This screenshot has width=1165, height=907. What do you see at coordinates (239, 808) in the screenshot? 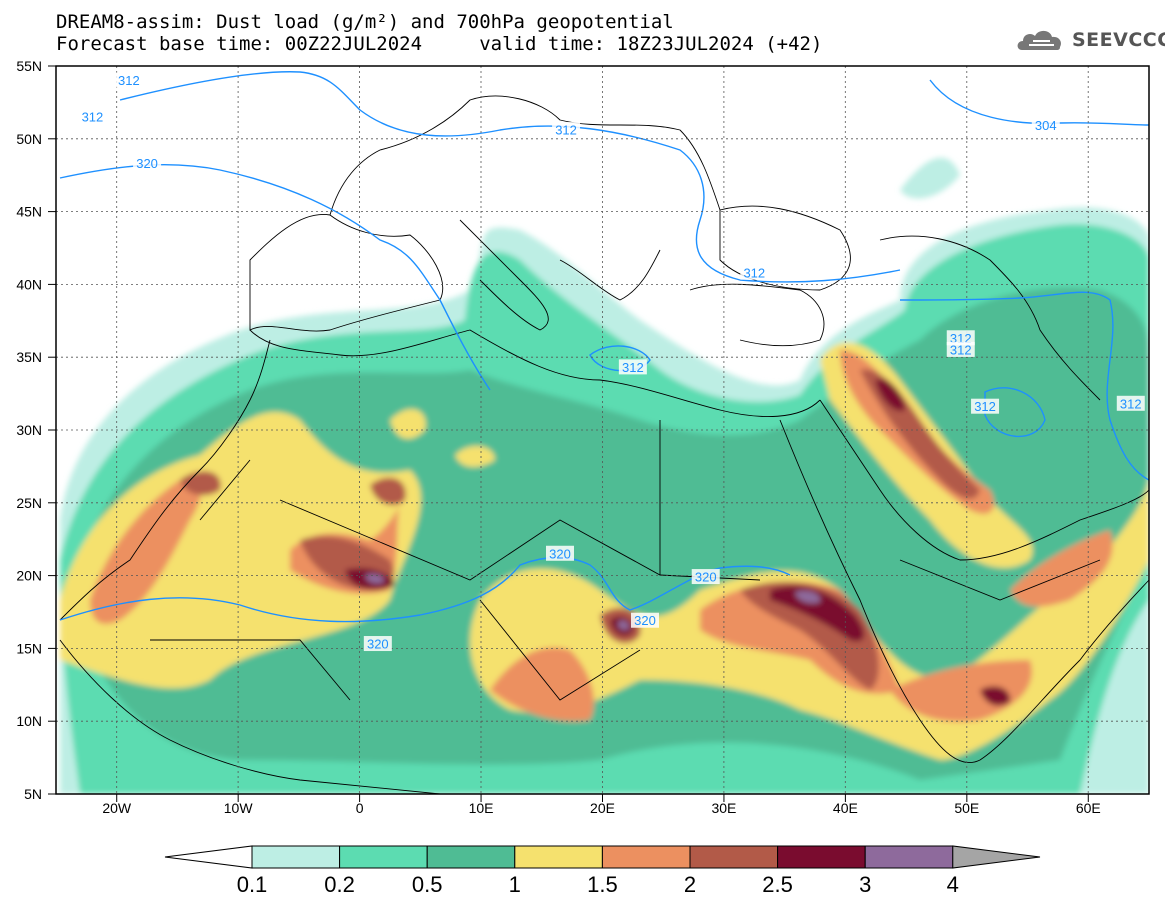
I see `lon-label: 10W` at bounding box center [239, 808].